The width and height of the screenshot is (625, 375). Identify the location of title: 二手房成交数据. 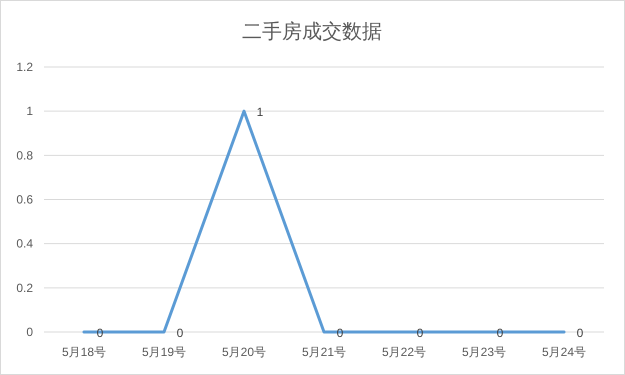
(312, 32).